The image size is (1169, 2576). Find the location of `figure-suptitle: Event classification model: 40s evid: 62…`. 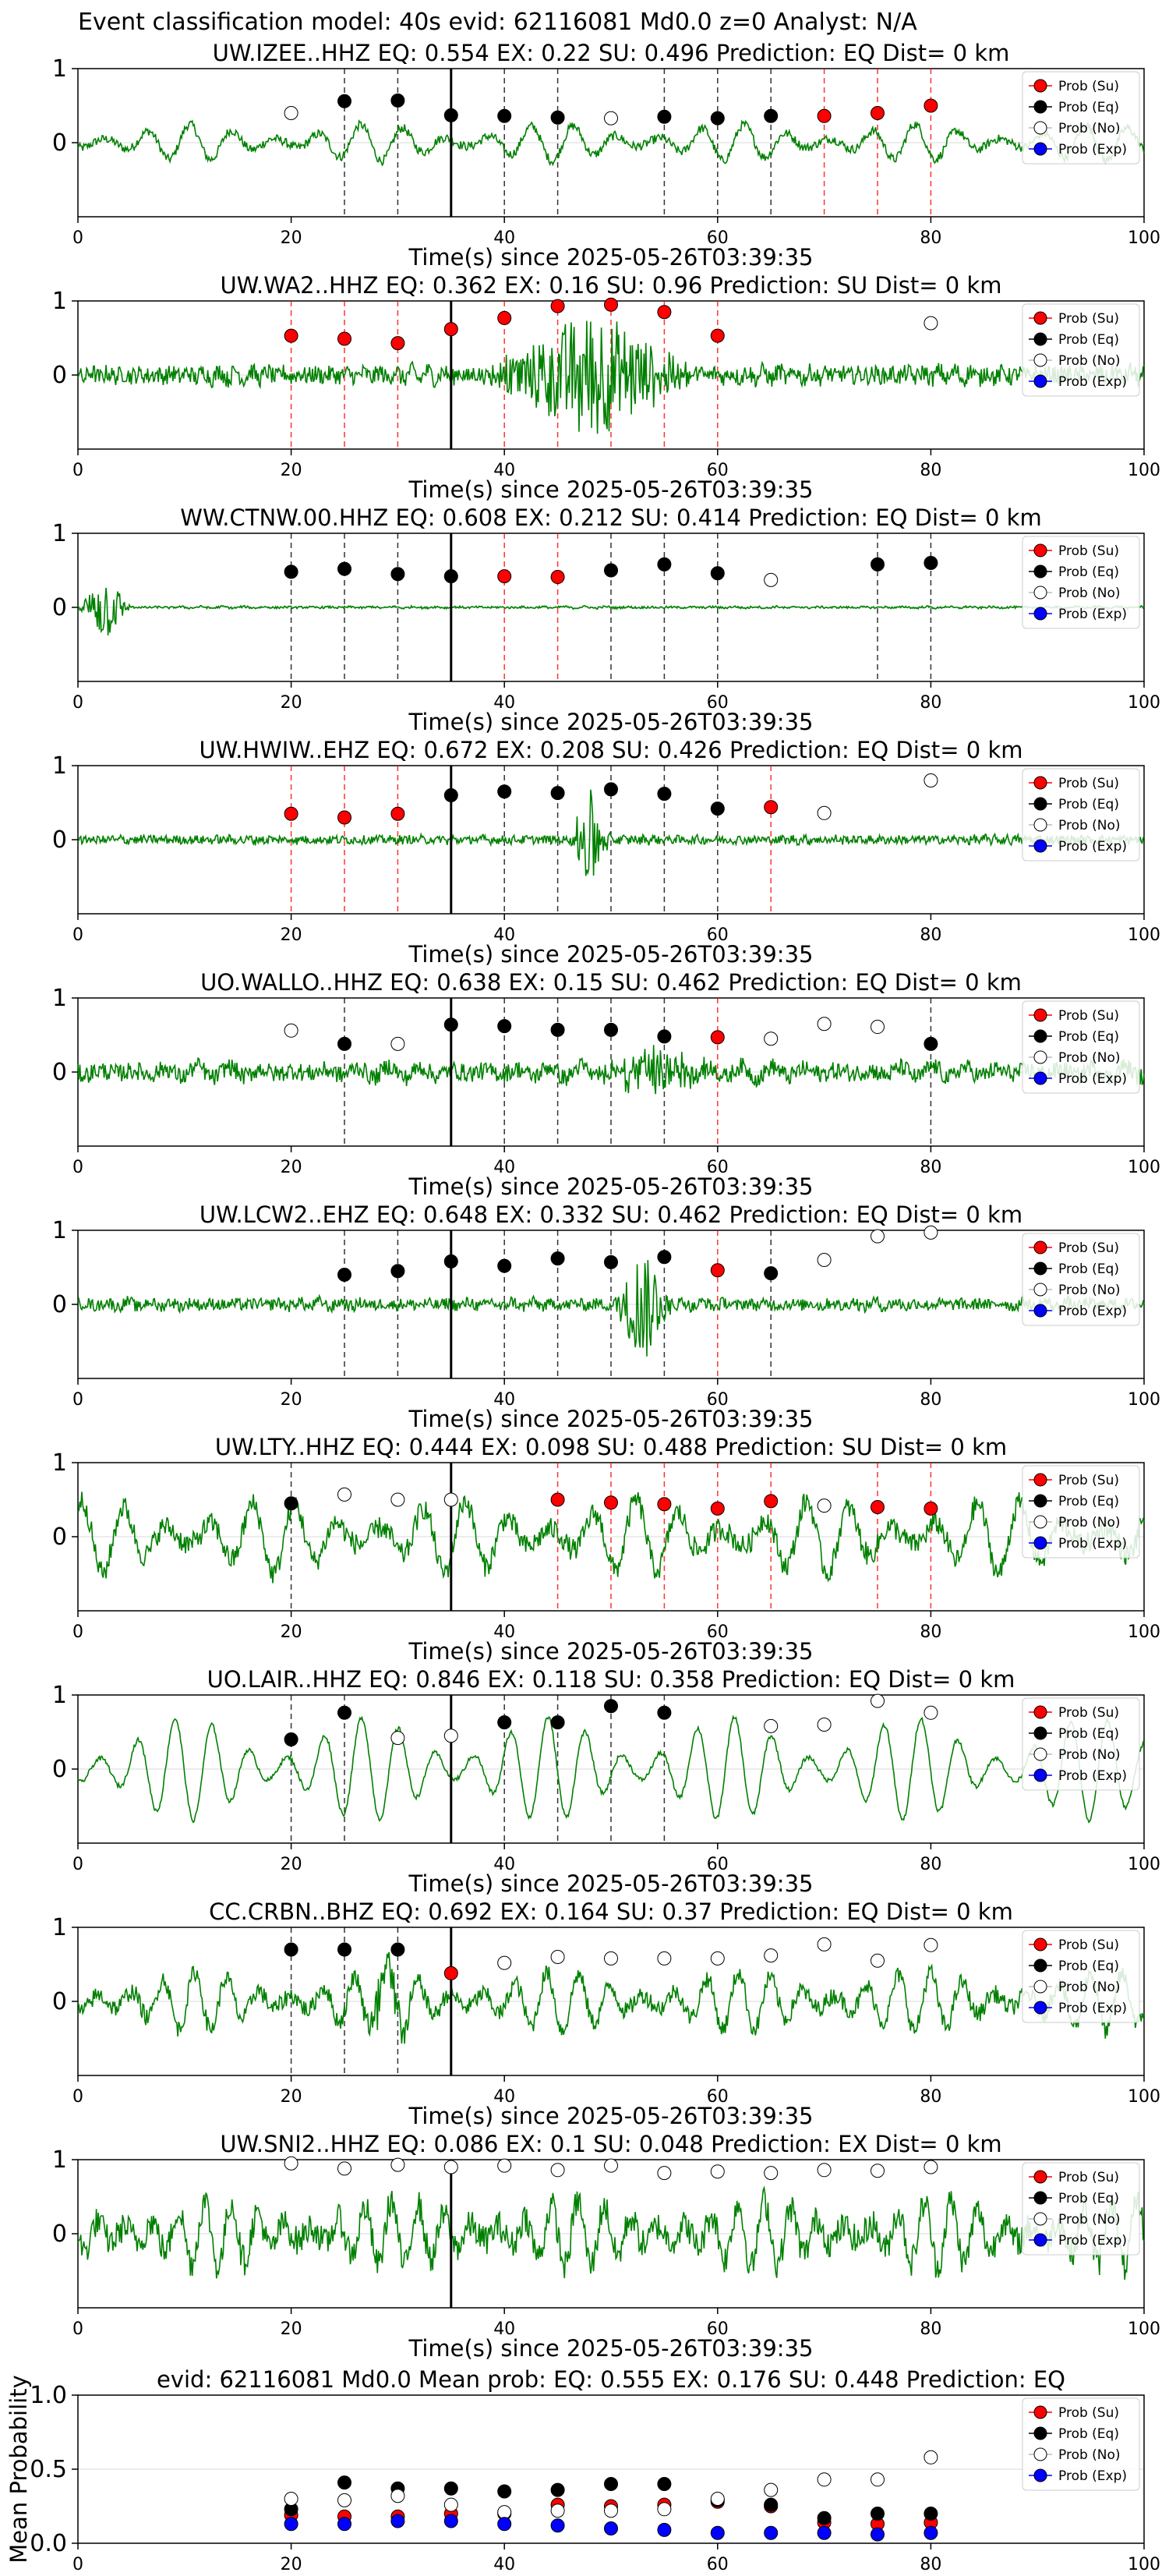

figure-suptitle: Event classification model: 40s evid: 62… is located at coordinates (498, 22).